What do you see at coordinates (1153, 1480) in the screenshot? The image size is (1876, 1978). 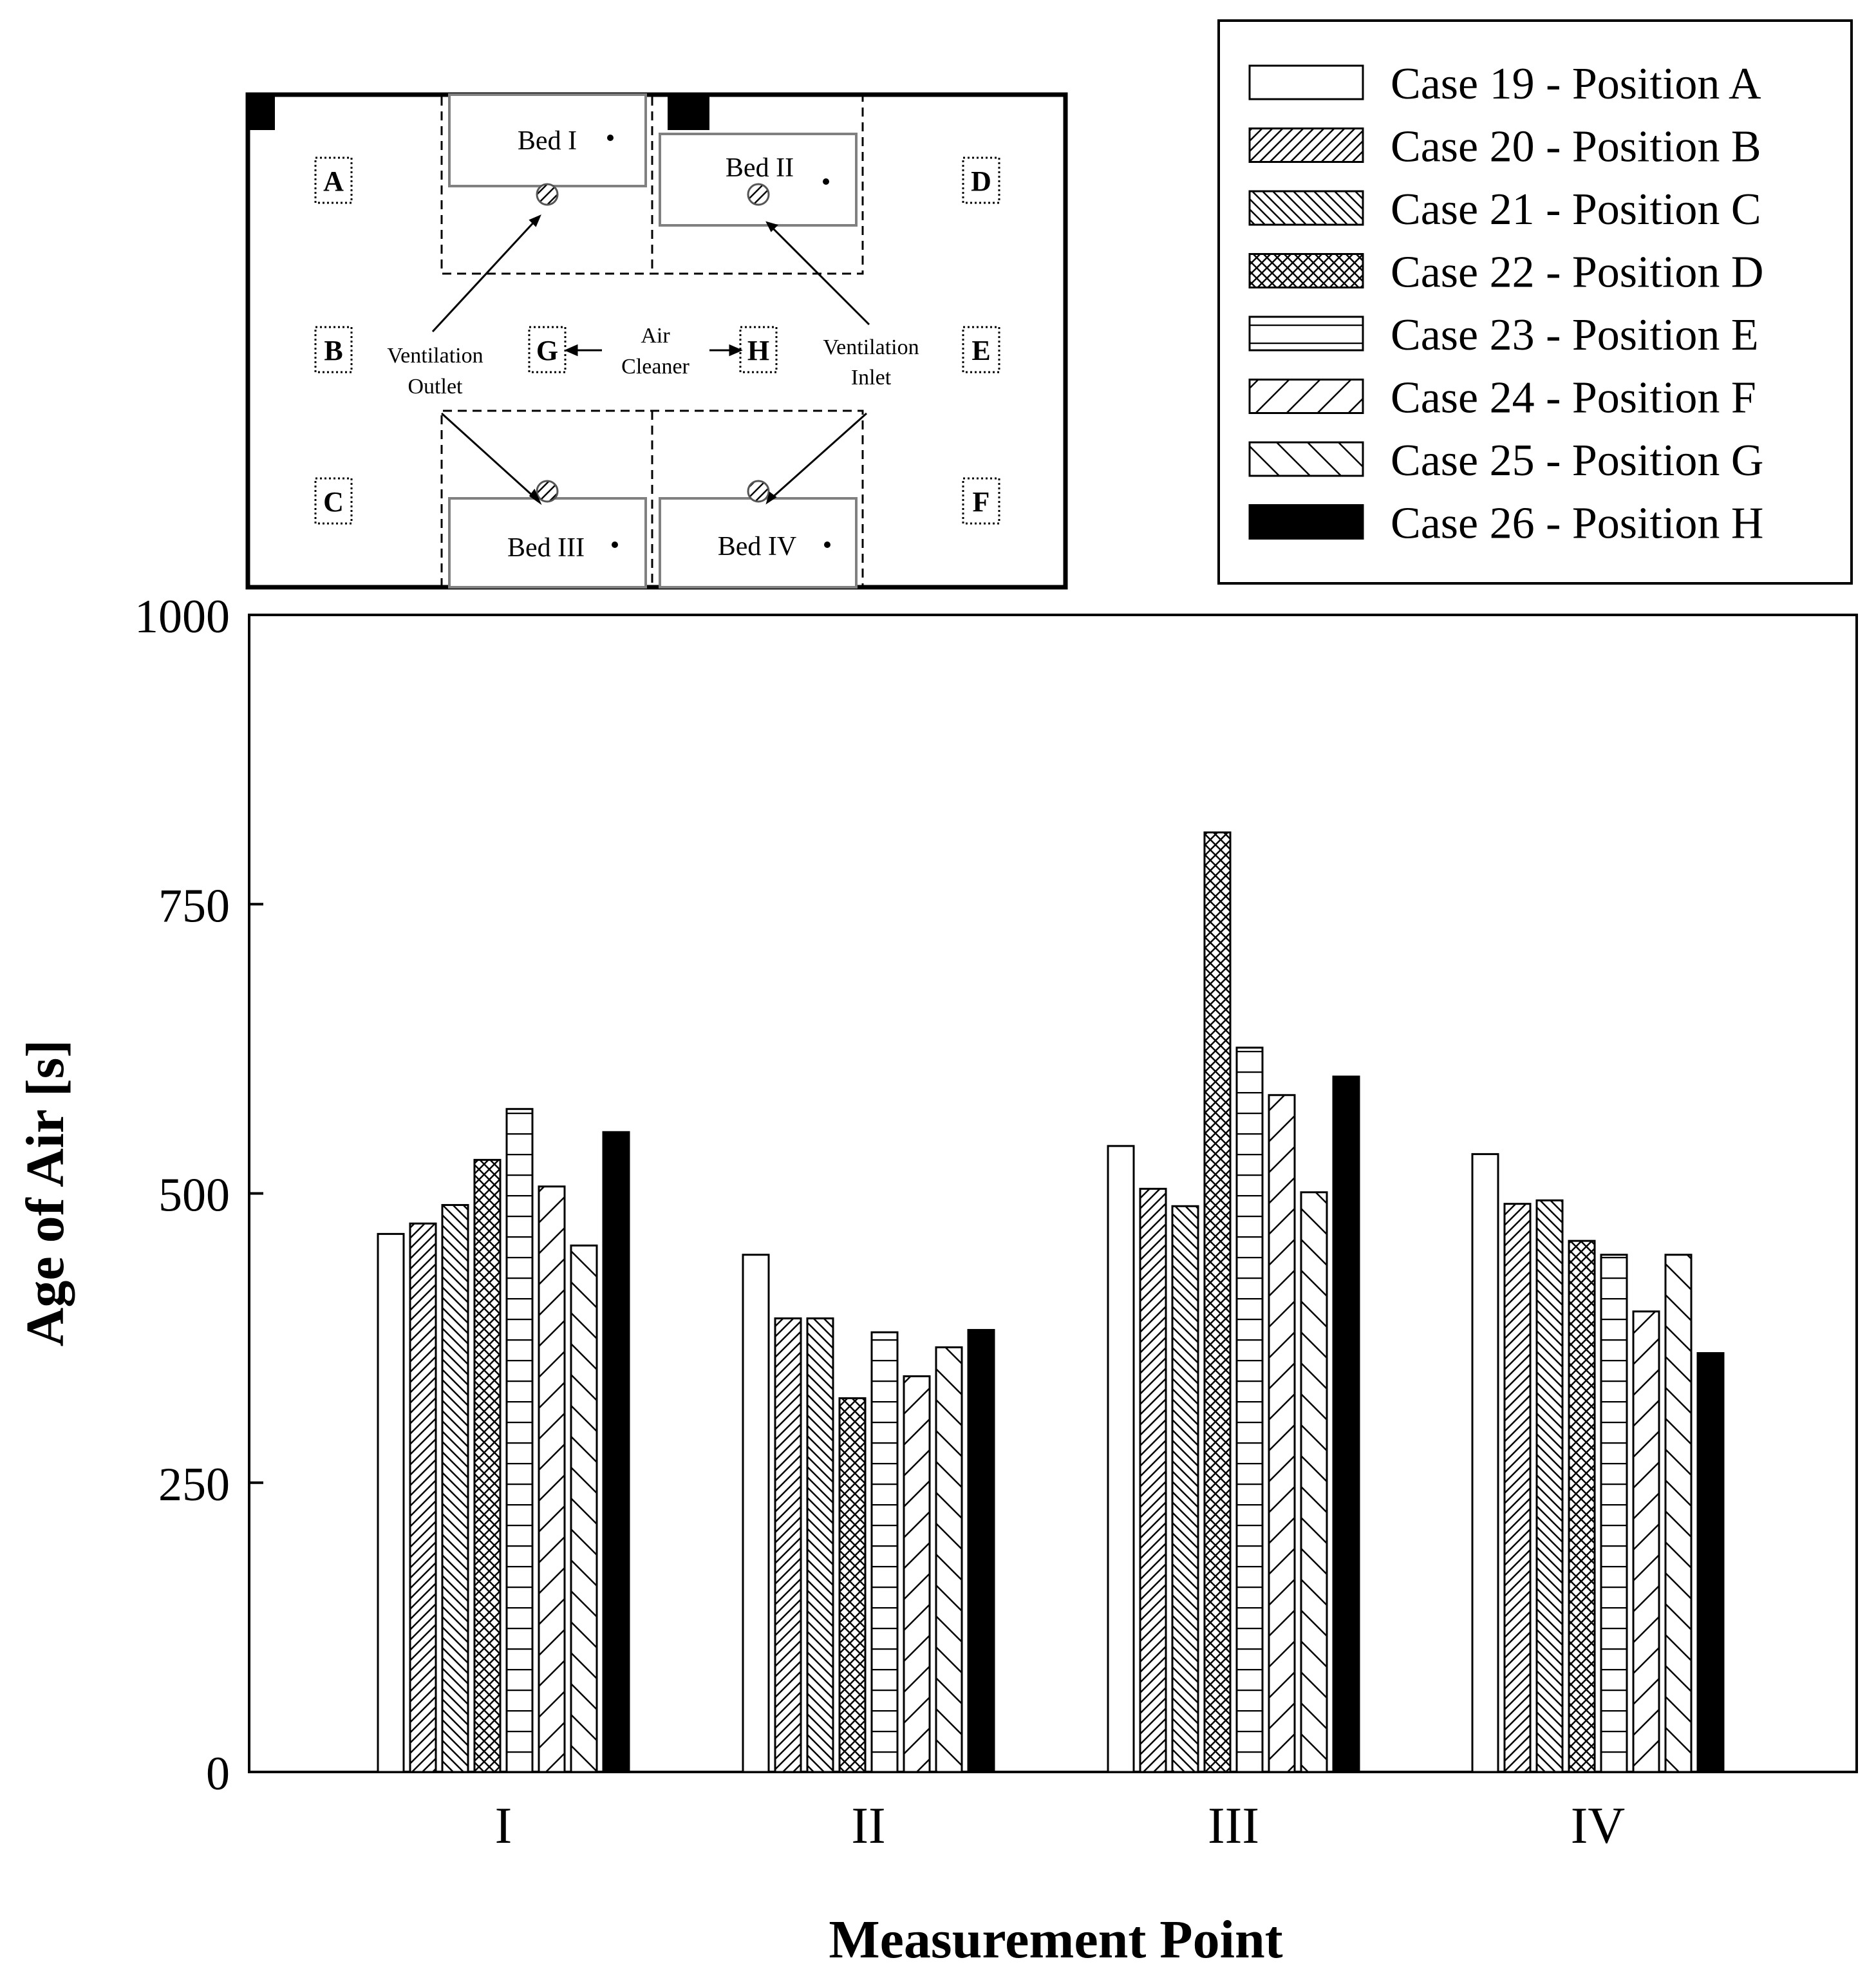 I see `bar-iii-position-b` at bounding box center [1153, 1480].